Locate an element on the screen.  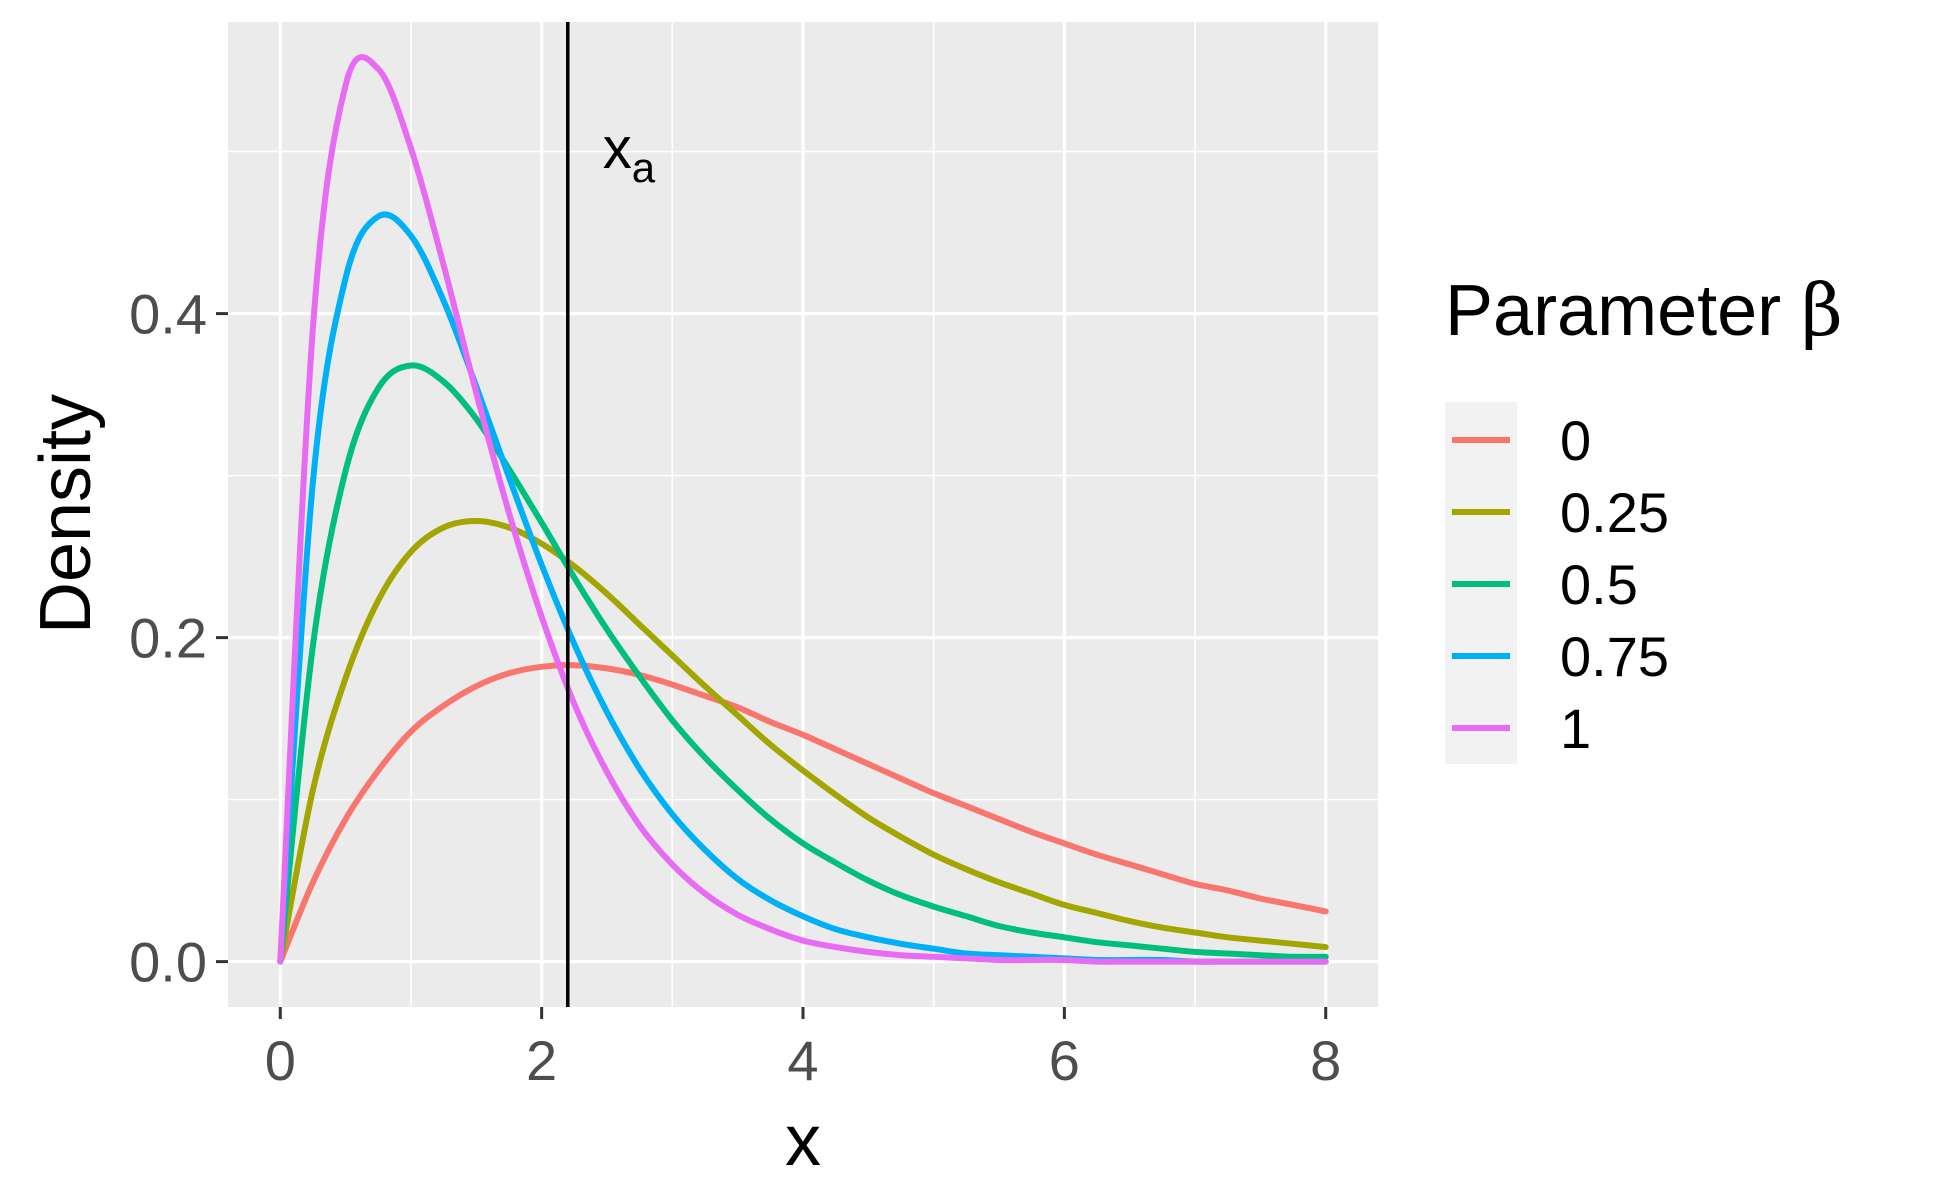
legend-items: 0 0.25 0.5 0.75 1 is located at coordinates (1560, 584).